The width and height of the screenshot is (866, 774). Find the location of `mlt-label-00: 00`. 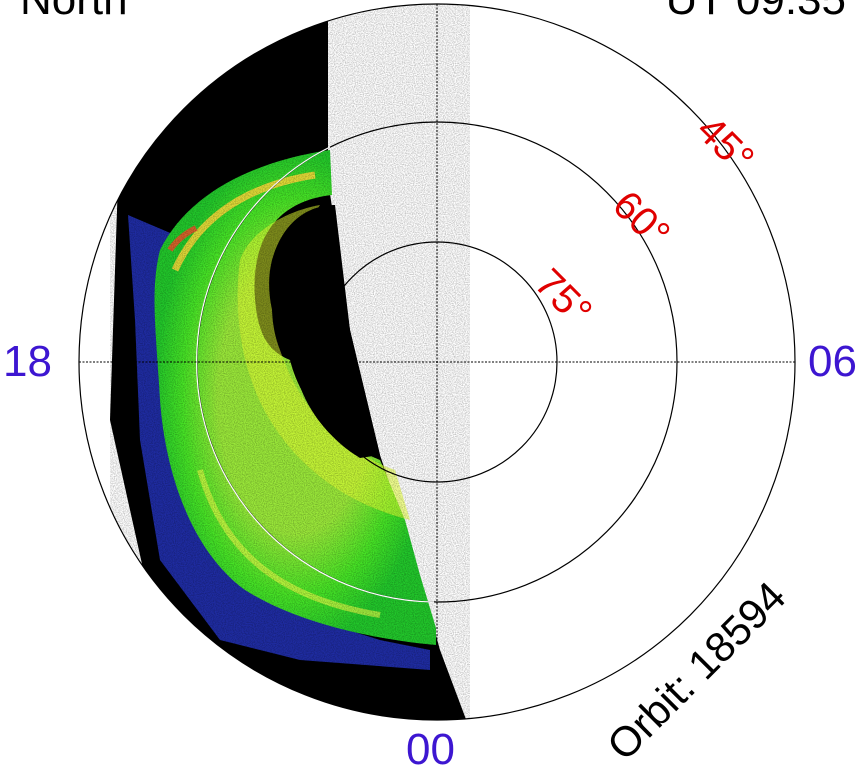

mlt-label-00: 00 is located at coordinates (430, 749).